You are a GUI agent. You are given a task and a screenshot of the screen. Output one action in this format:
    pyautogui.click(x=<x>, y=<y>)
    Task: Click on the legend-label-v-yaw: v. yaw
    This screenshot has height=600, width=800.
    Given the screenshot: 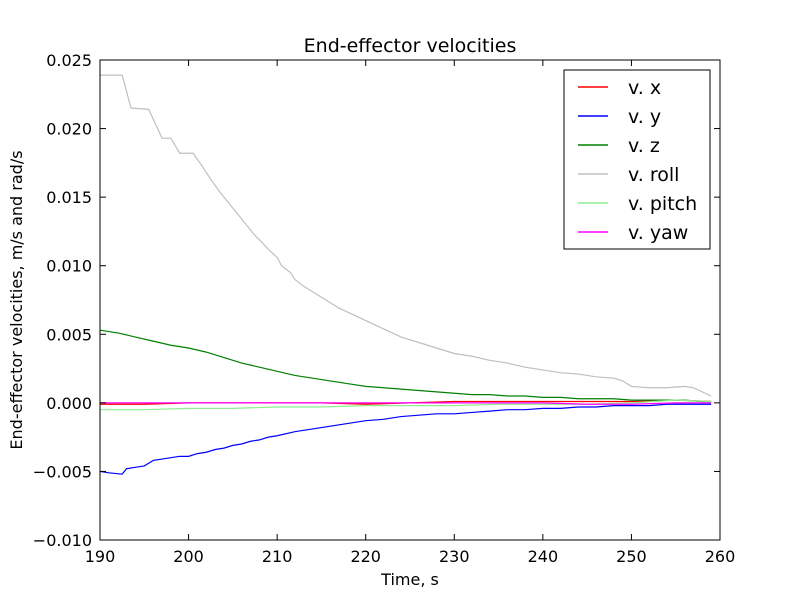 What is the action you would take?
    pyautogui.click(x=658, y=233)
    